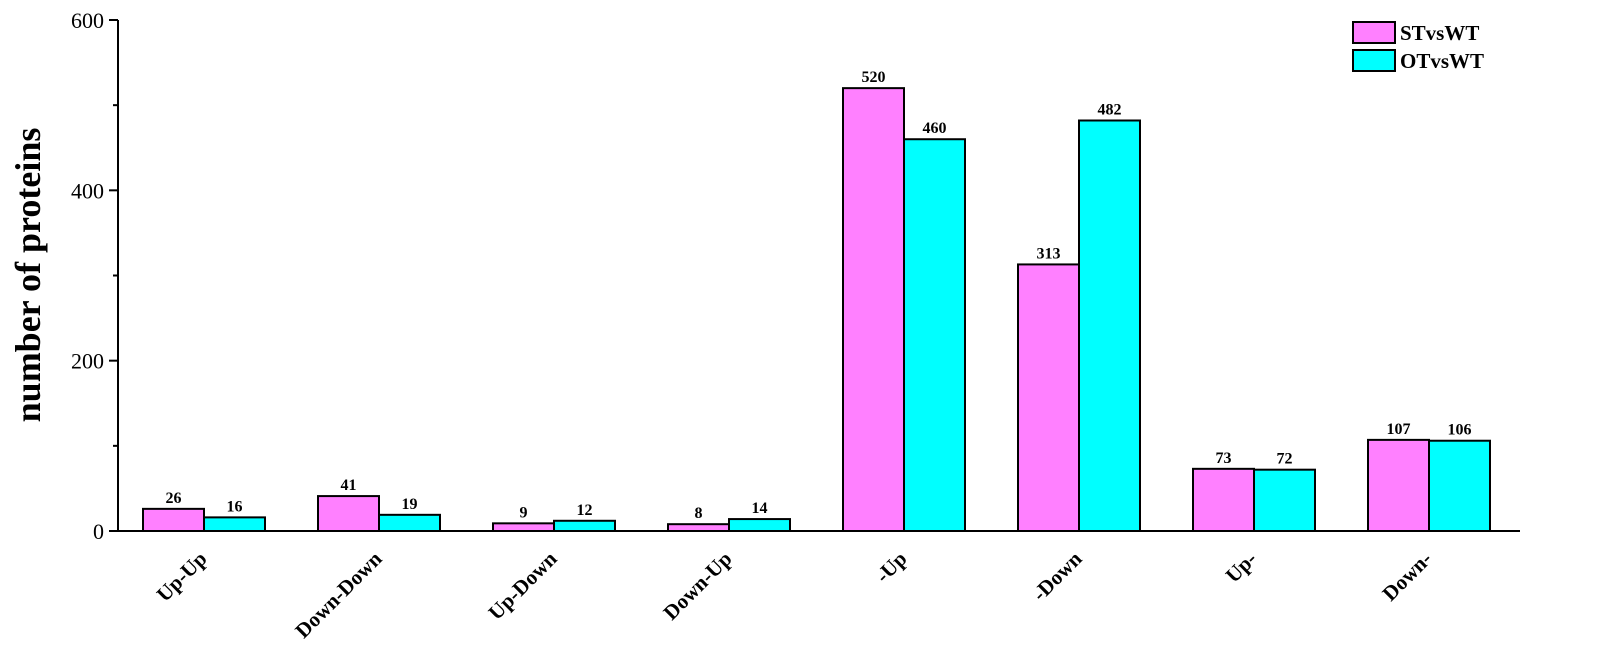  Describe the element at coordinates (760, 508) in the screenshot. I see `data-label: 14` at that location.